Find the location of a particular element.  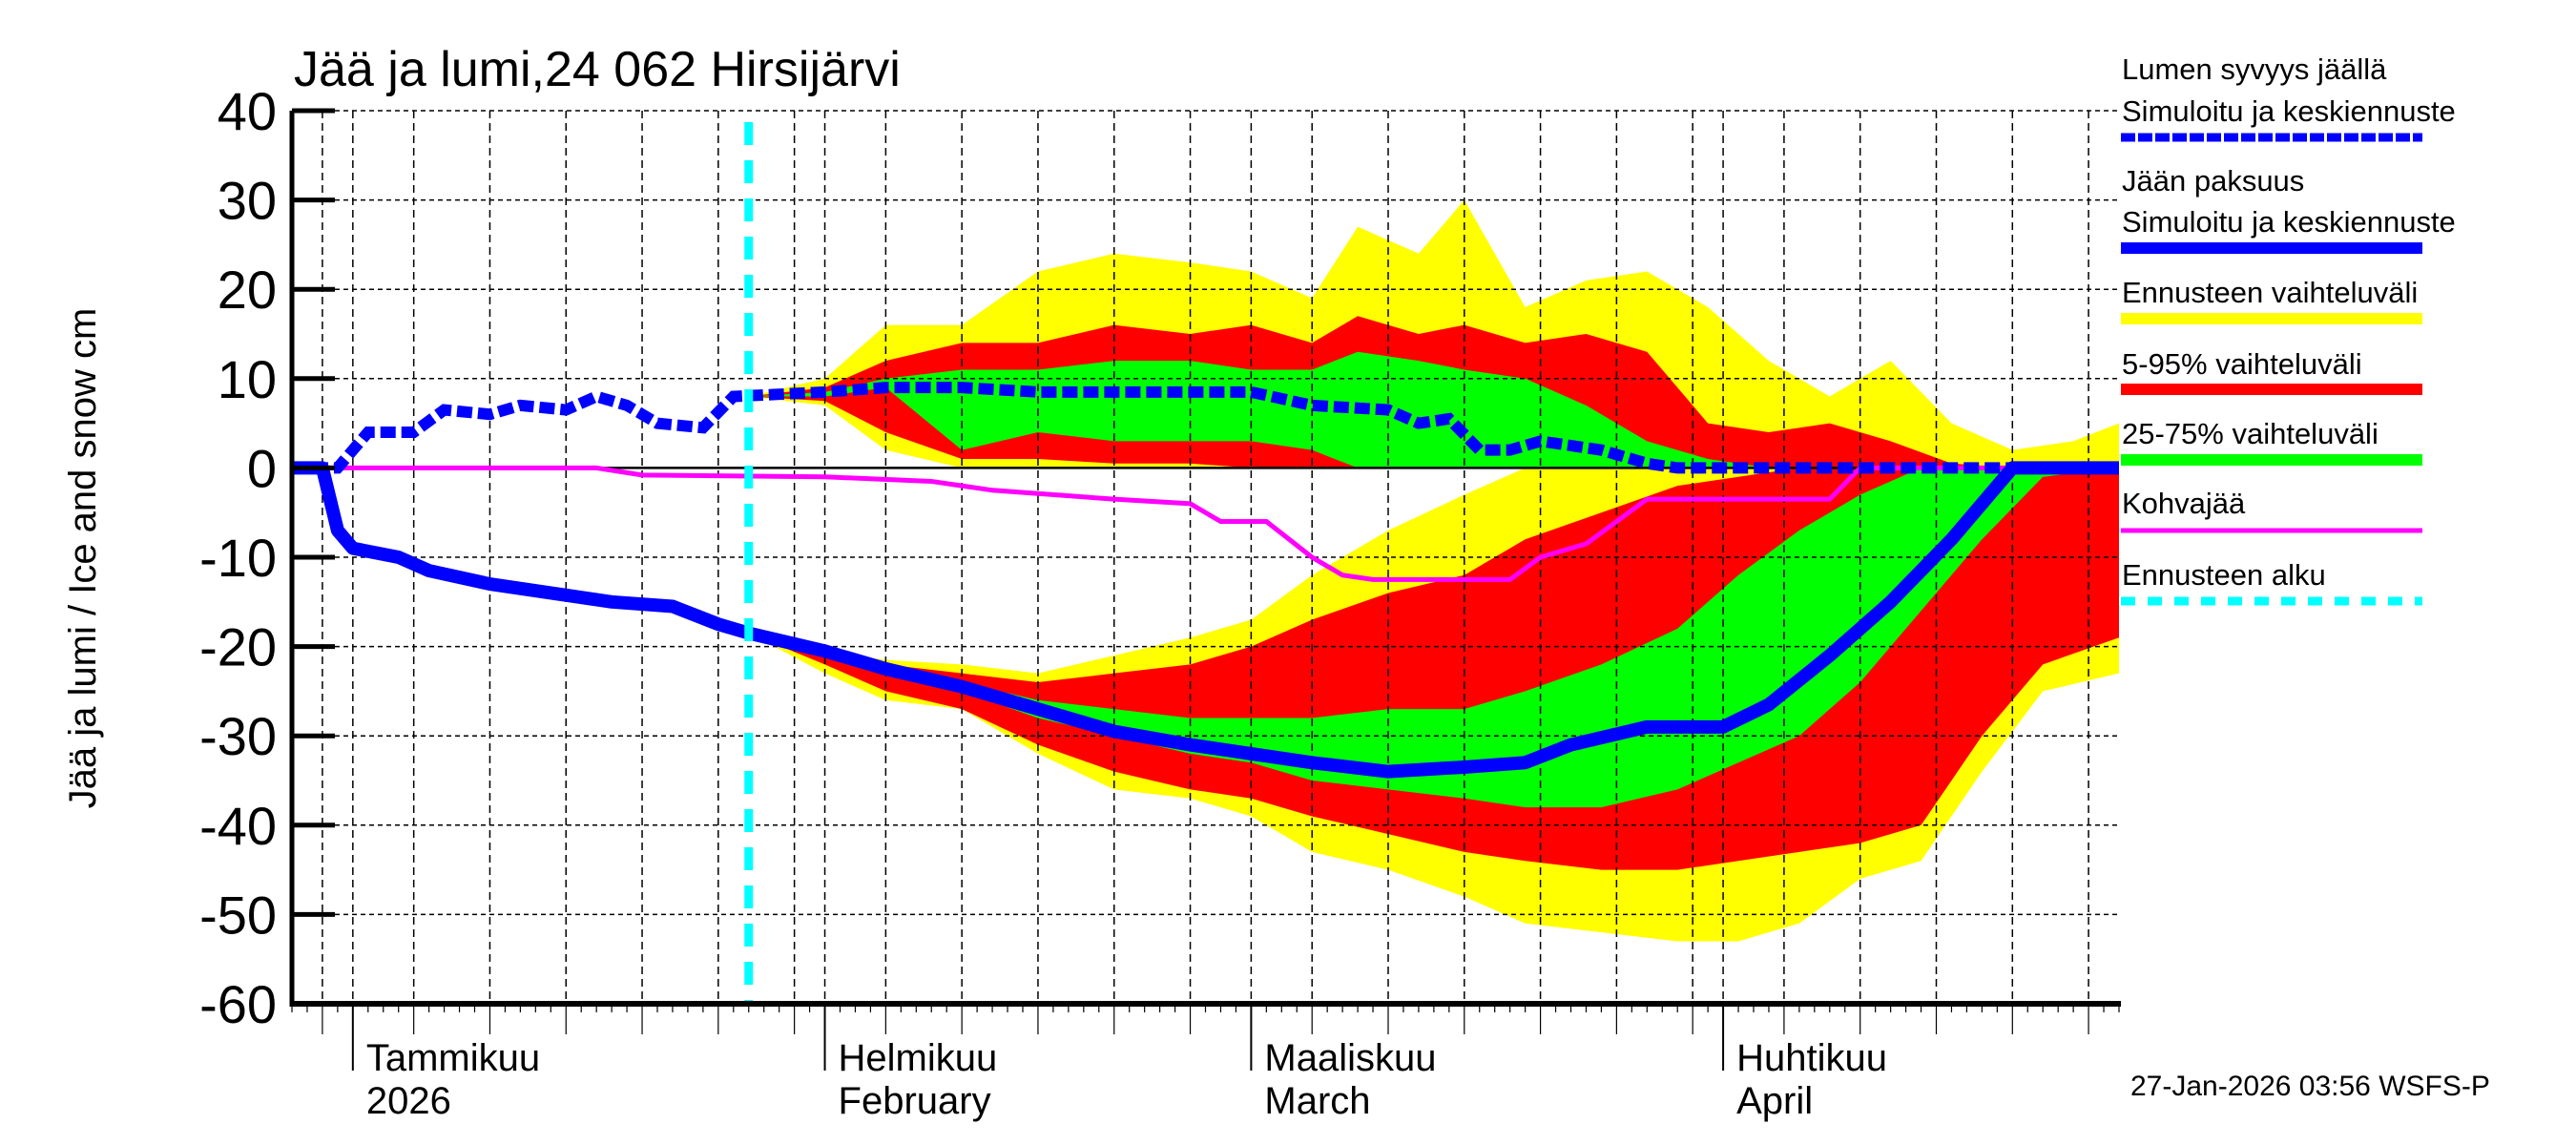

legend-label: 5-95% vaihteluväli is located at coordinates (2242, 364).